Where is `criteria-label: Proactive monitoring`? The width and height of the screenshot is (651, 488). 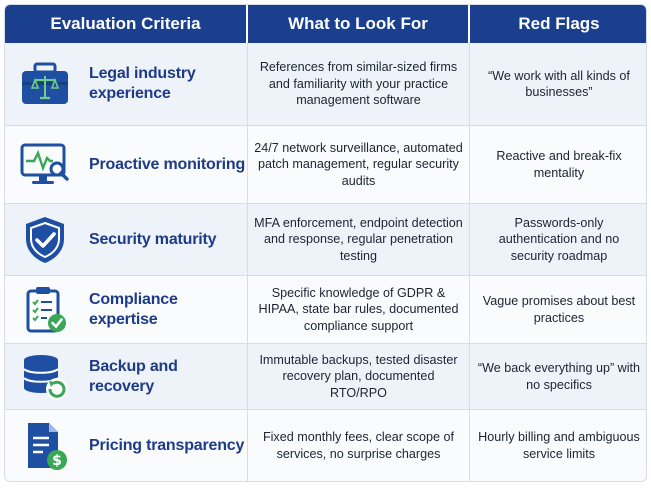 criteria-label: Proactive monitoring is located at coordinates (167, 164).